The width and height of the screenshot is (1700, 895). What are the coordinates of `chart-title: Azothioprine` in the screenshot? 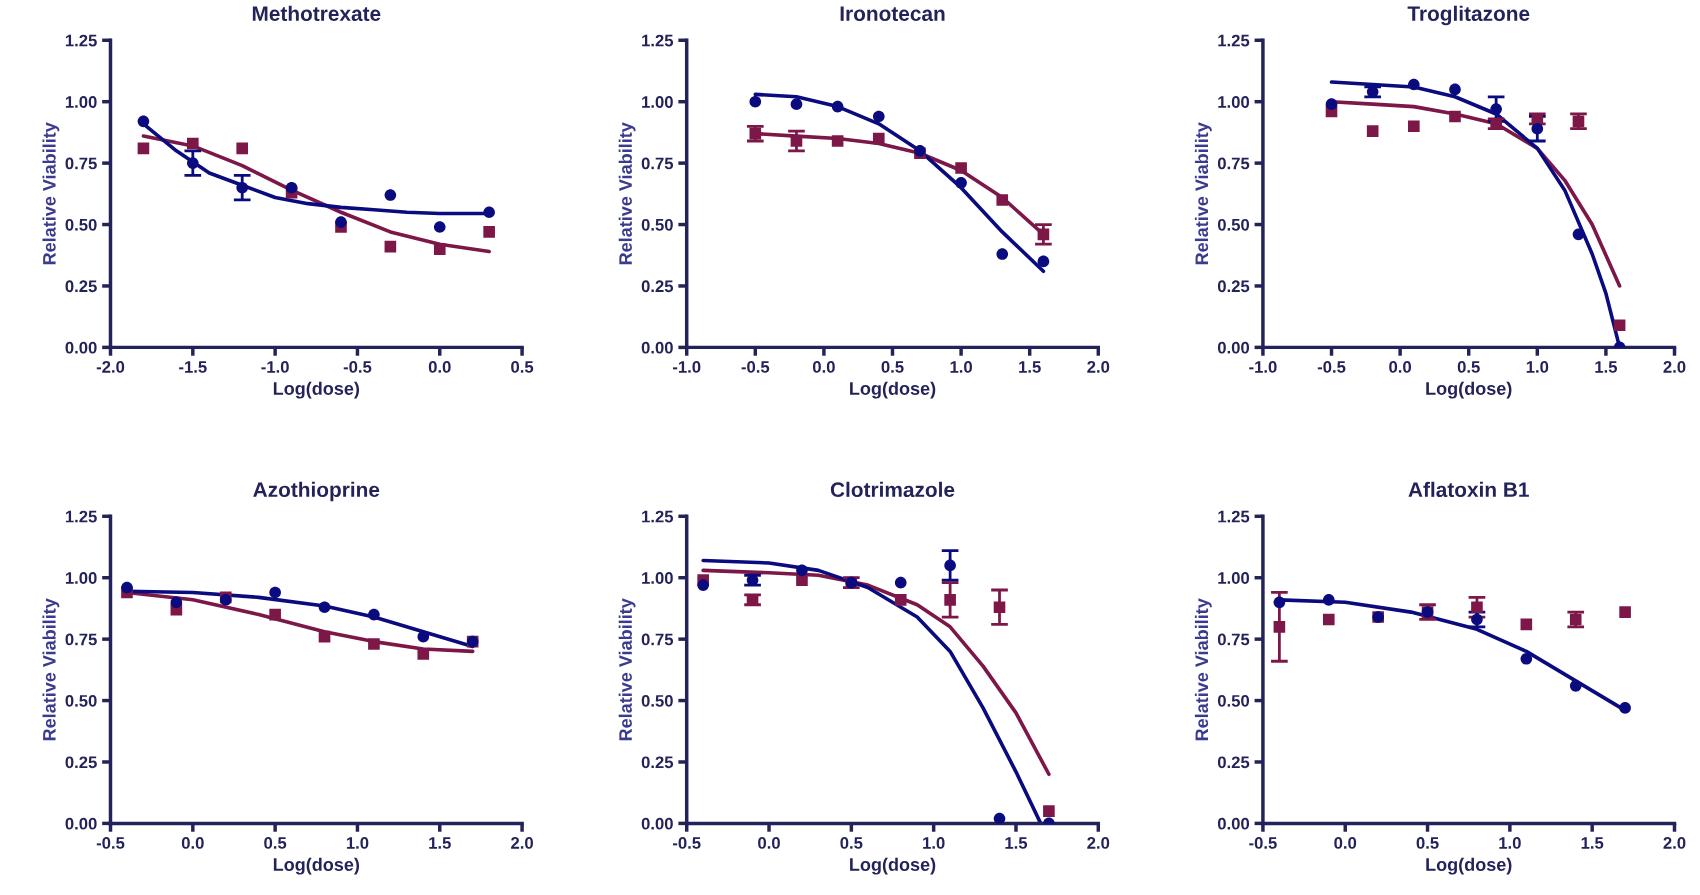 It's located at (316, 491).